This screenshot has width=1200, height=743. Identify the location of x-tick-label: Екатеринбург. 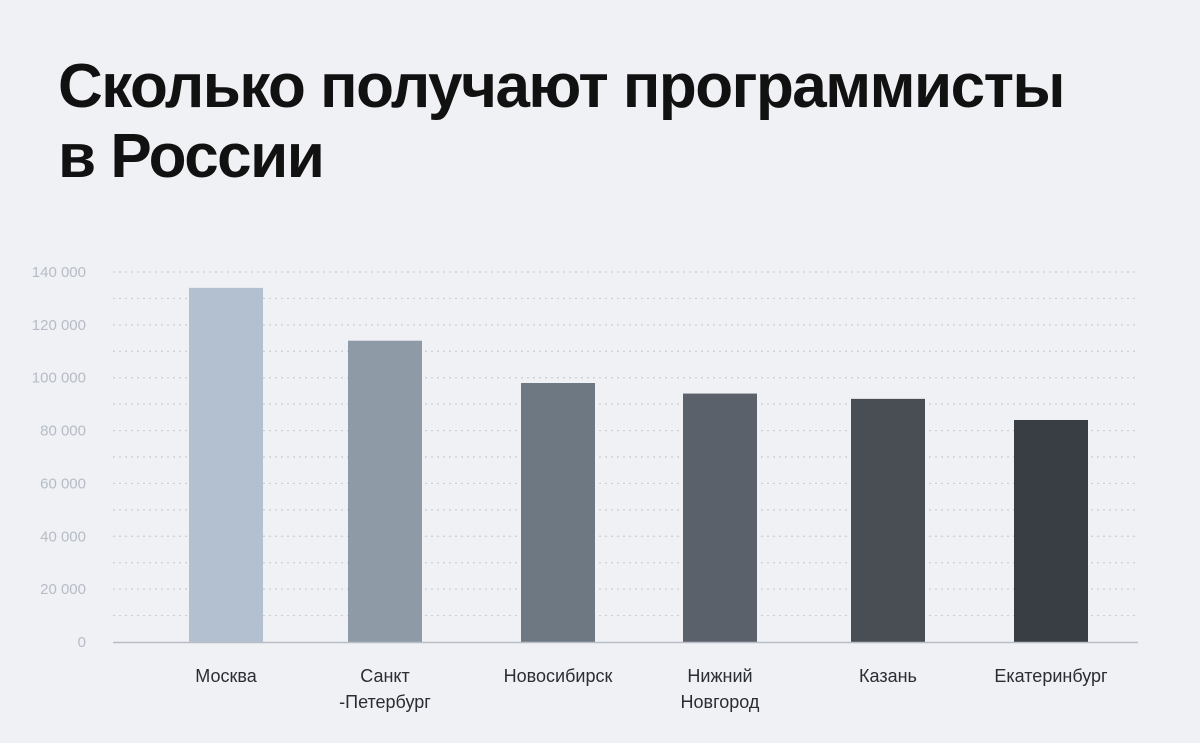
(1051, 676).